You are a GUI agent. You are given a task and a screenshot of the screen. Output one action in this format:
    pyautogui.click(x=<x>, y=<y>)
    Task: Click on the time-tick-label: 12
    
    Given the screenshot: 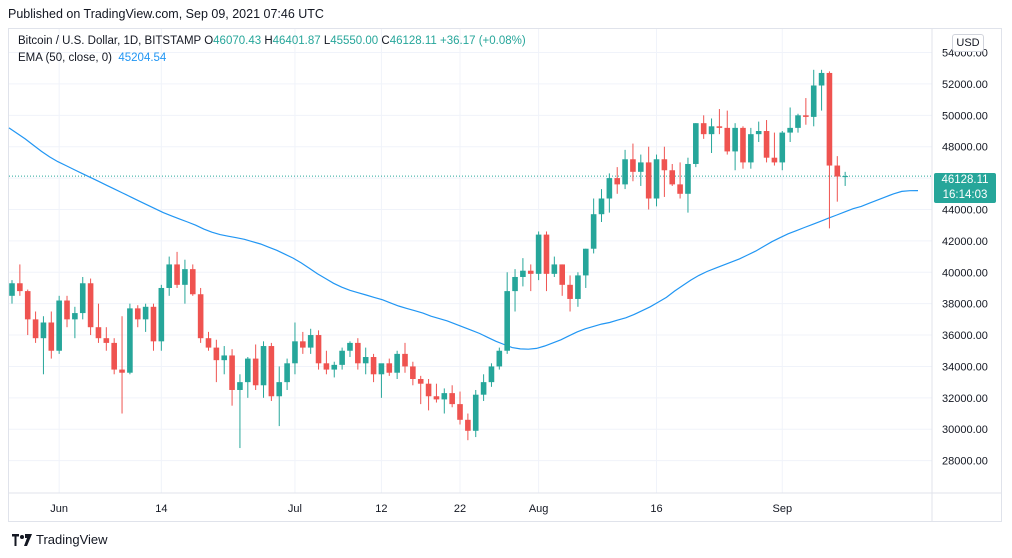 What is the action you would take?
    pyautogui.click(x=381, y=509)
    